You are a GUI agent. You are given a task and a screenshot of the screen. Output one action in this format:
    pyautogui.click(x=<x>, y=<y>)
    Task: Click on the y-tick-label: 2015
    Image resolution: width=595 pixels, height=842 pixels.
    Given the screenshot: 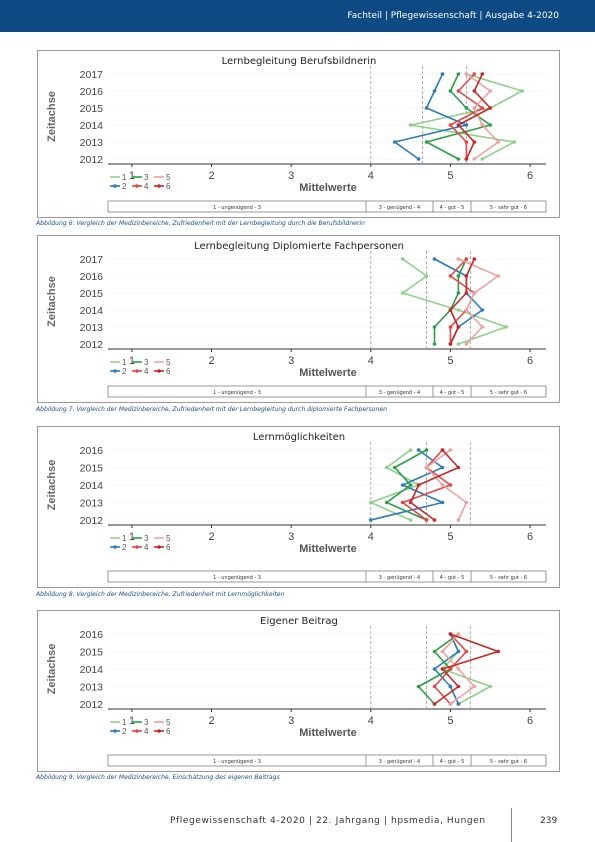 What is the action you would take?
    pyautogui.click(x=92, y=294)
    